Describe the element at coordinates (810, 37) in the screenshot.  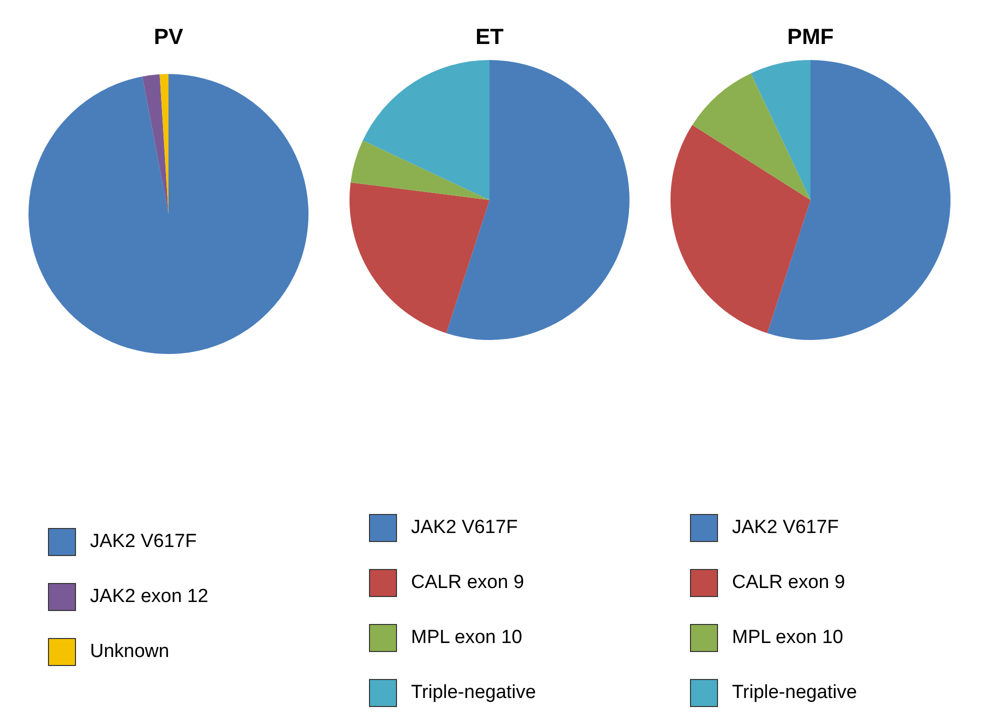
I see `chart-title: PMF` at that location.